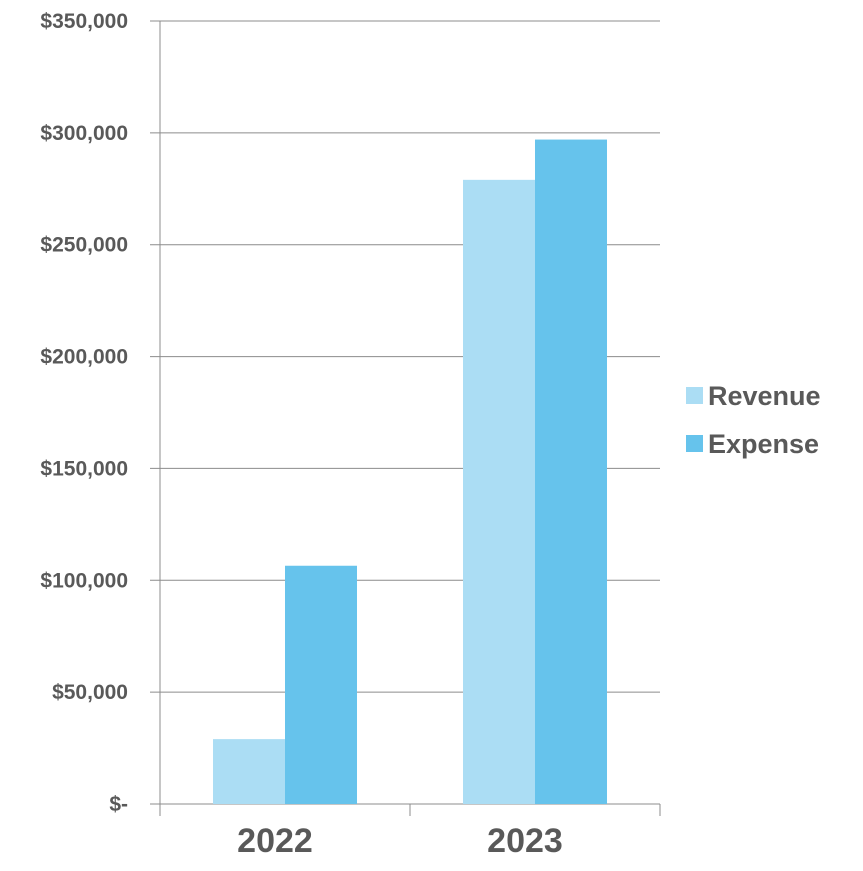 The height and width of the screenshot is (871, 863). I want to click on y-tick-label: $-, so click(118, 804).